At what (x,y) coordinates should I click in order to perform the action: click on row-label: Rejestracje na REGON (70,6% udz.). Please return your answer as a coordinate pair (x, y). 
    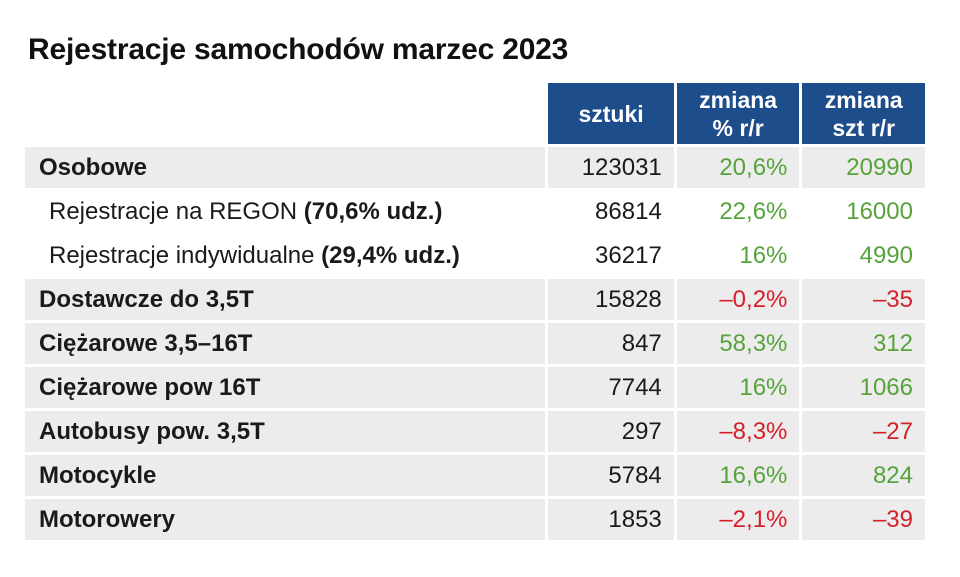
    Looking at the image, I should click on (285, 213).